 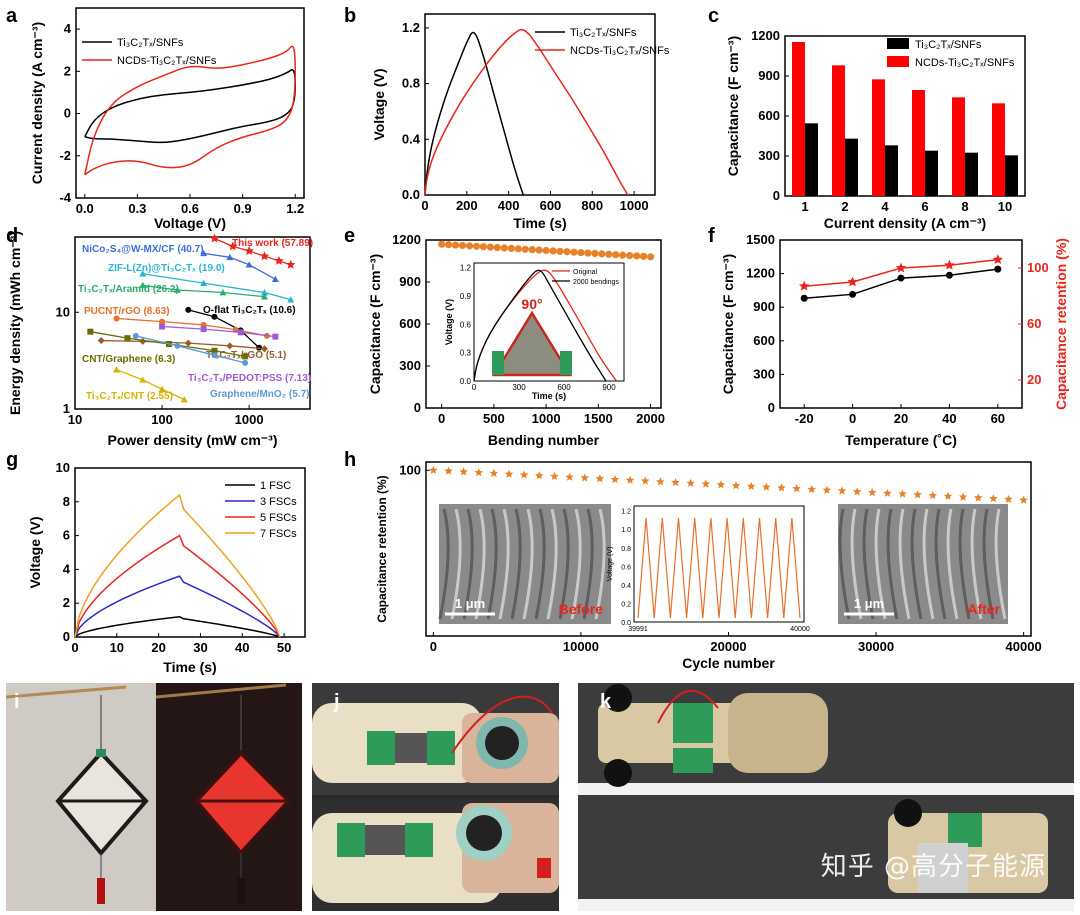 What do you see at coordinates (626, 567) in the screenshot?
I see `h-inset-y-tick-label: 0.6` at bounding box center [626, 567].